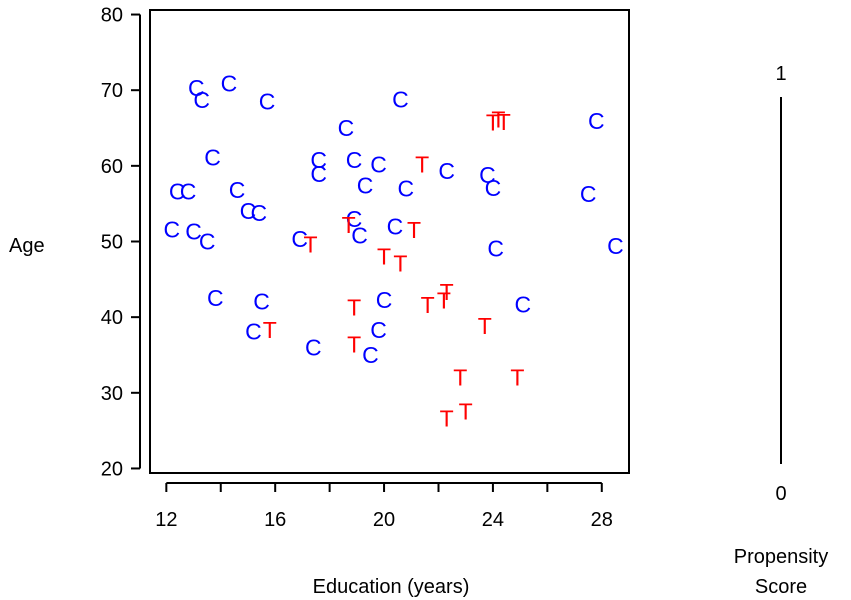 Image resolution: width=851 pixels, height=600 pixels. I want to click on x-axis-title: Education (years), so click(391, 587).